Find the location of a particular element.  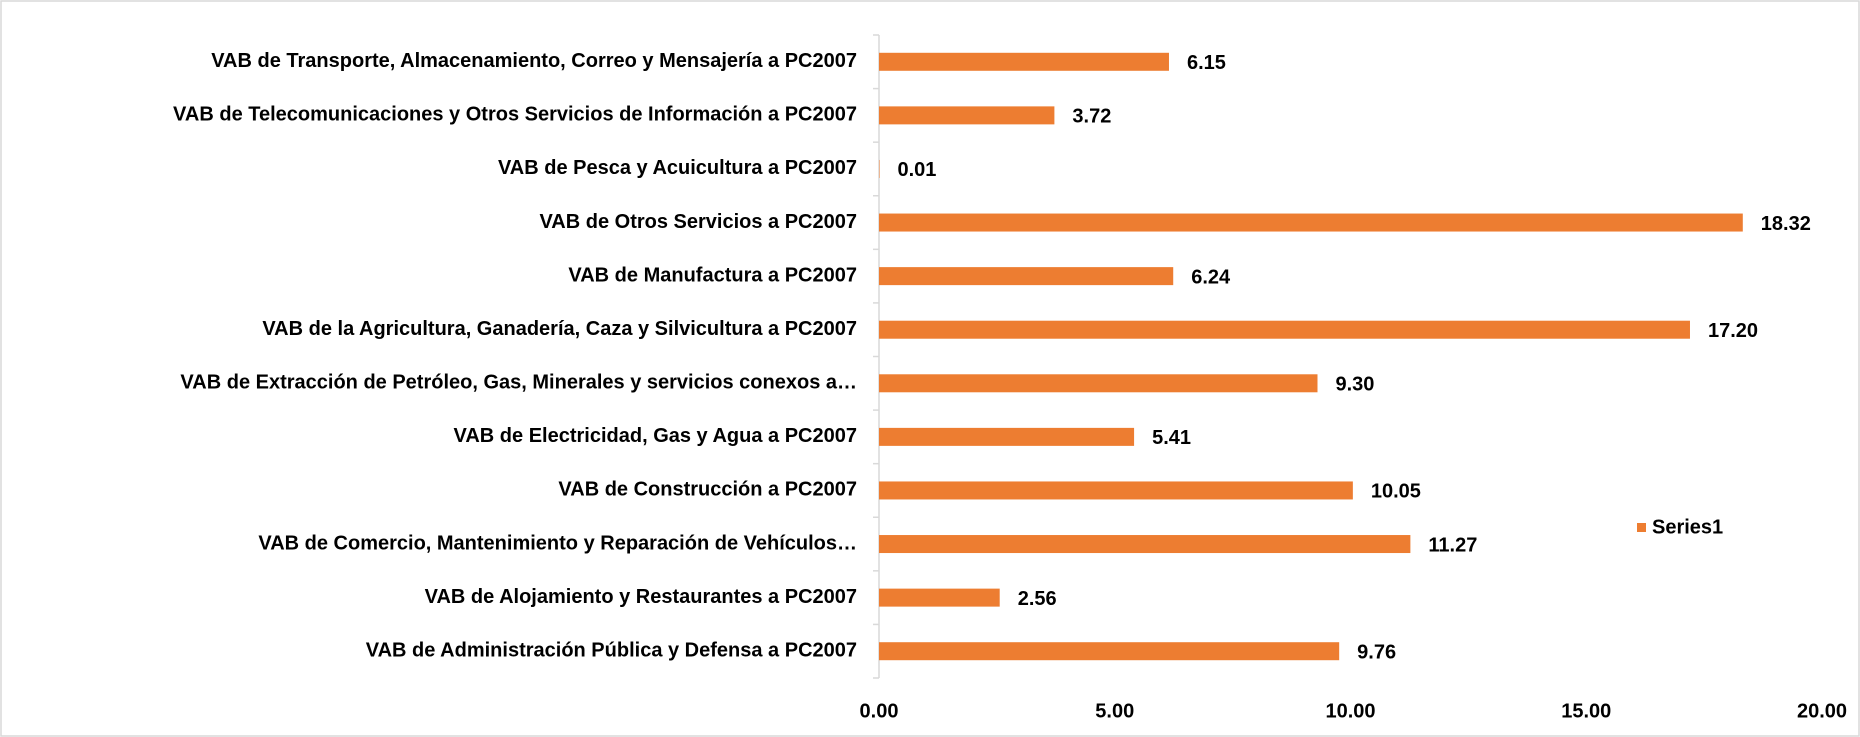

data-label: 9.30 is located at coordinates (1354, 385).